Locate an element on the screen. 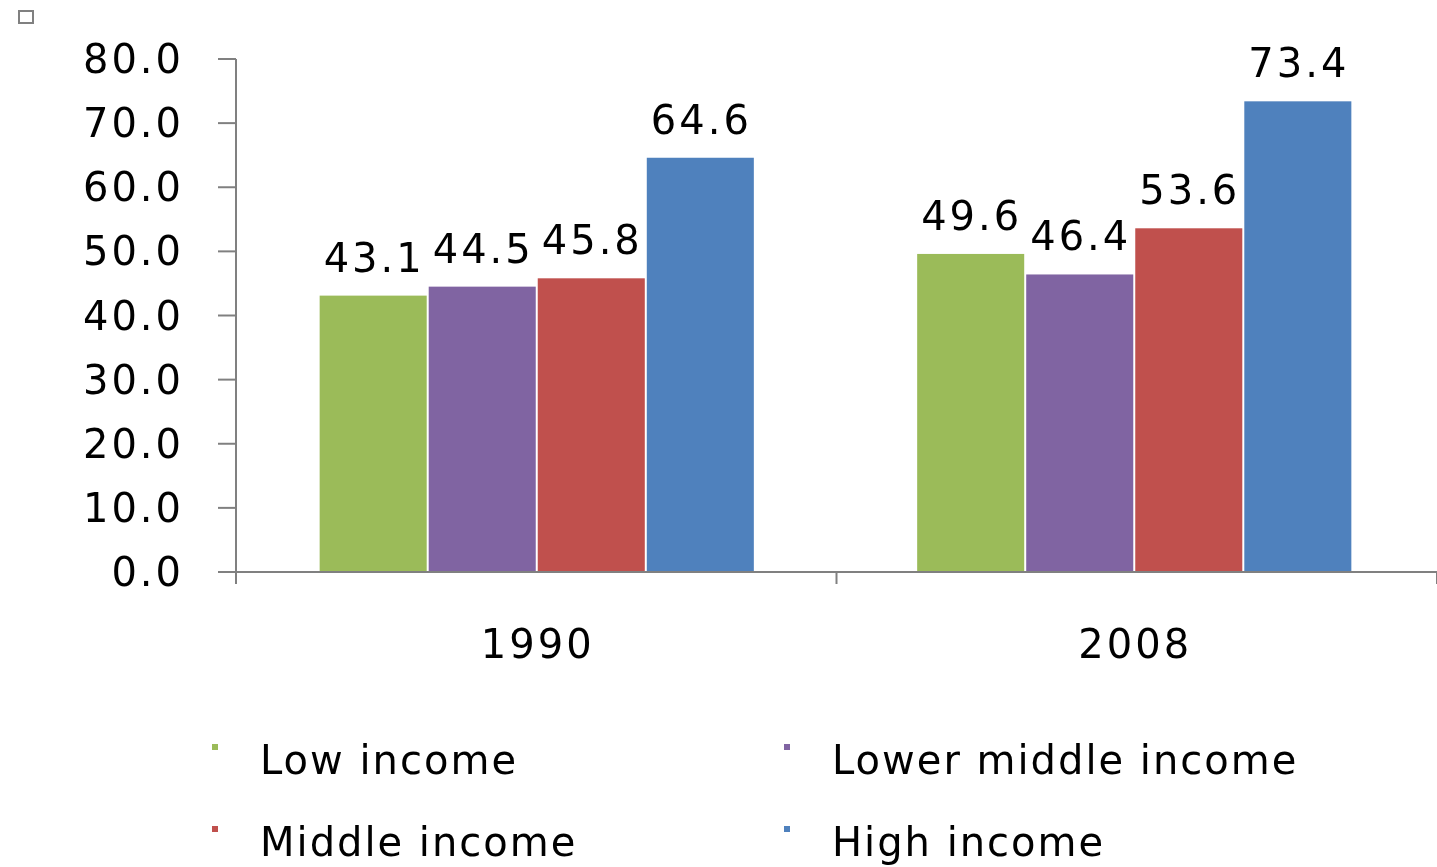 The width and height of the screenshot is (1437, 867). data-label: 64.6 is located at coordinates (701, 119).